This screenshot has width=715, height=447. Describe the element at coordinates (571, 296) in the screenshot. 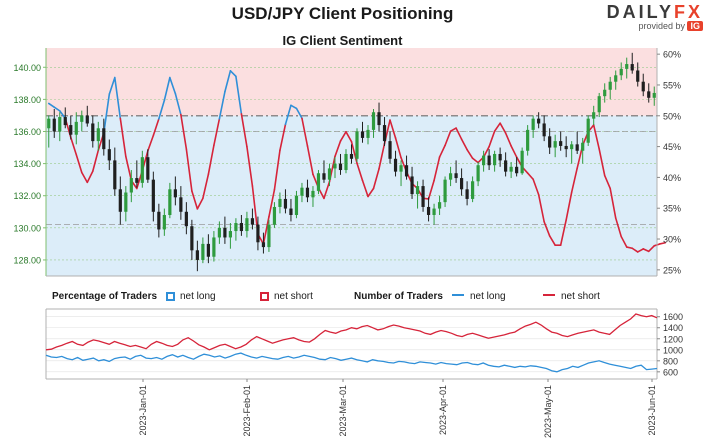

I see `legend-num-short: net short` at that location.